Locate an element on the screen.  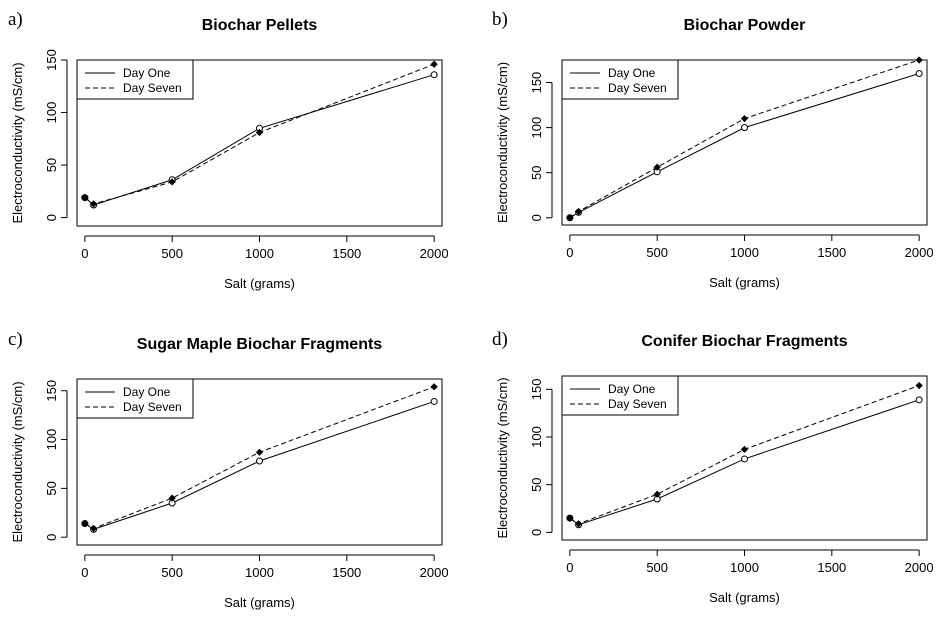
chart-title: Sugar Maple Biochar Fragments is located at coordinates (259, 344).